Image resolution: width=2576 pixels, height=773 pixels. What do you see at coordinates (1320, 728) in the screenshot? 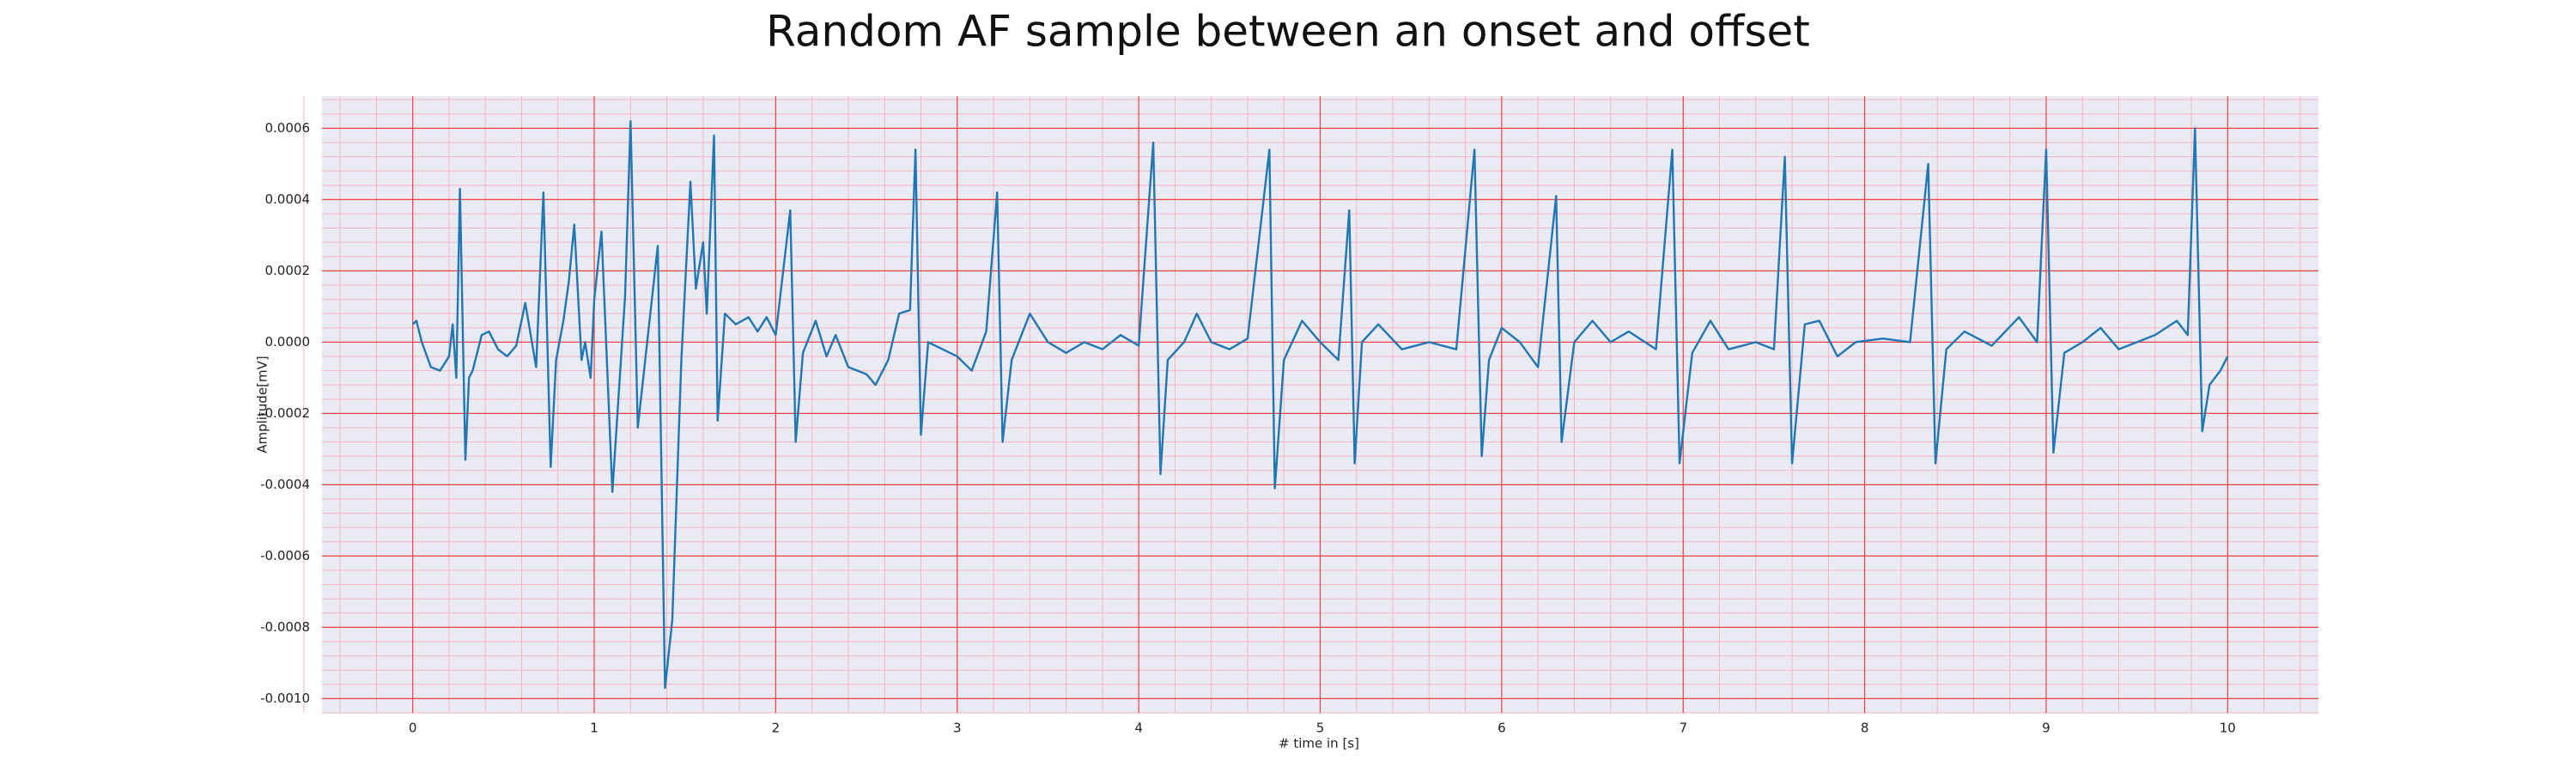
I see `x-tick-label: 5` at bounding box center [1320, 728].